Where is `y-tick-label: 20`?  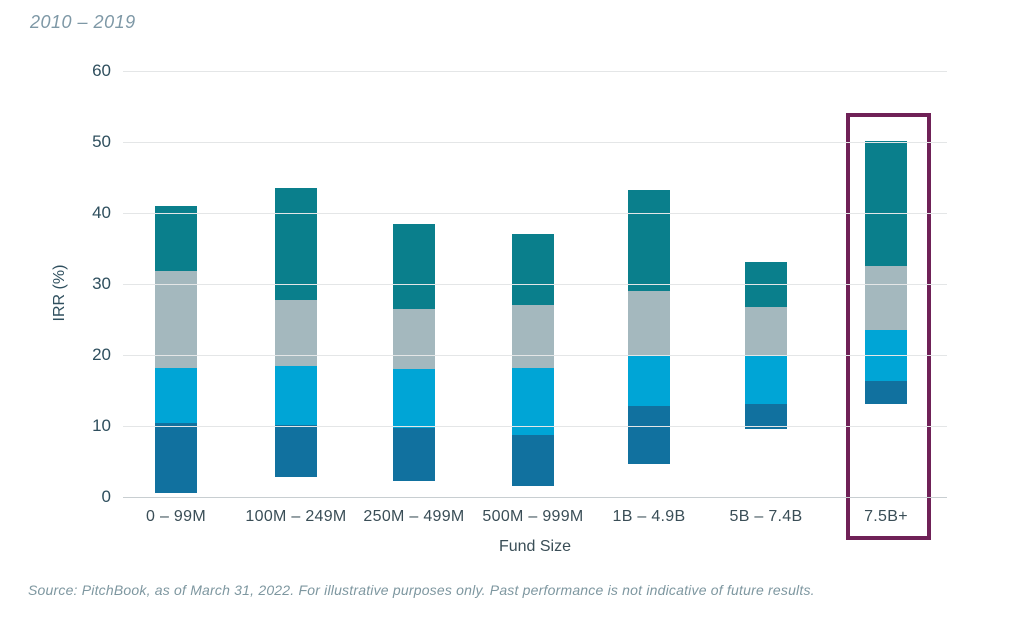
y-tick-label: 20 is located at coordinates (101, 354).